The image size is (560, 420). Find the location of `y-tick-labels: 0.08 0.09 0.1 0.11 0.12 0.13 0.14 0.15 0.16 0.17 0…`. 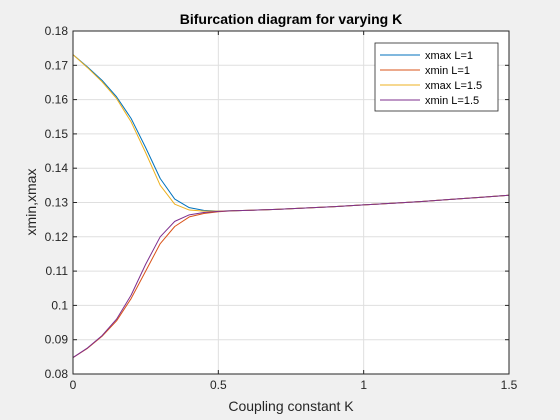

y-tick-labels: 0.08 0.09 0.1 0.11 0.12 0.13 0.14 0.15 0.16 0.17 0… is located at coordinates (57, 202).